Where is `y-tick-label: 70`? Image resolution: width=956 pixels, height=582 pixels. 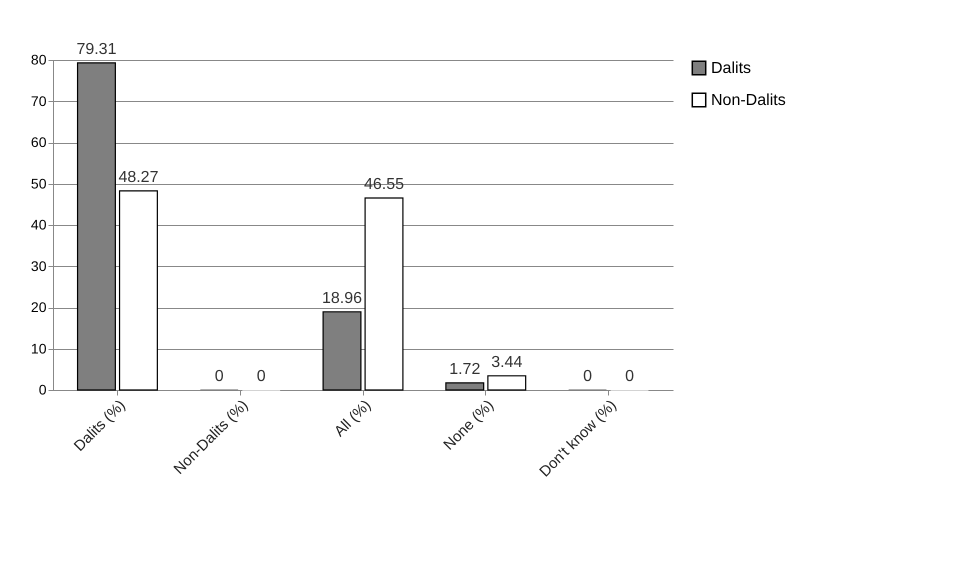
y-tick-label: 70 is located at coordinates (38, 100).